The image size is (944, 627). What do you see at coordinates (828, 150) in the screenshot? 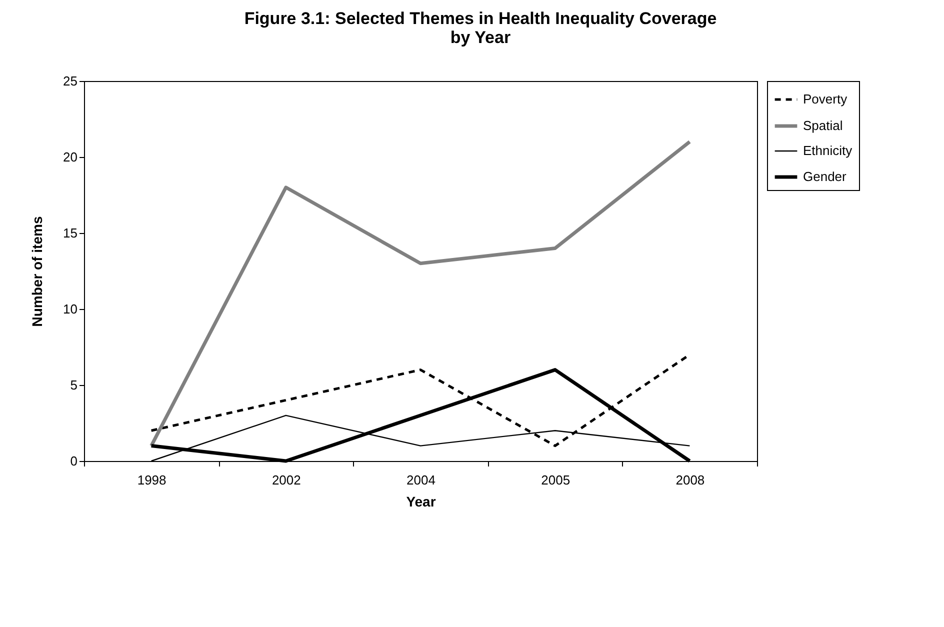
I see `legend-label: Ethnicity` at bounding box center [828, 150].